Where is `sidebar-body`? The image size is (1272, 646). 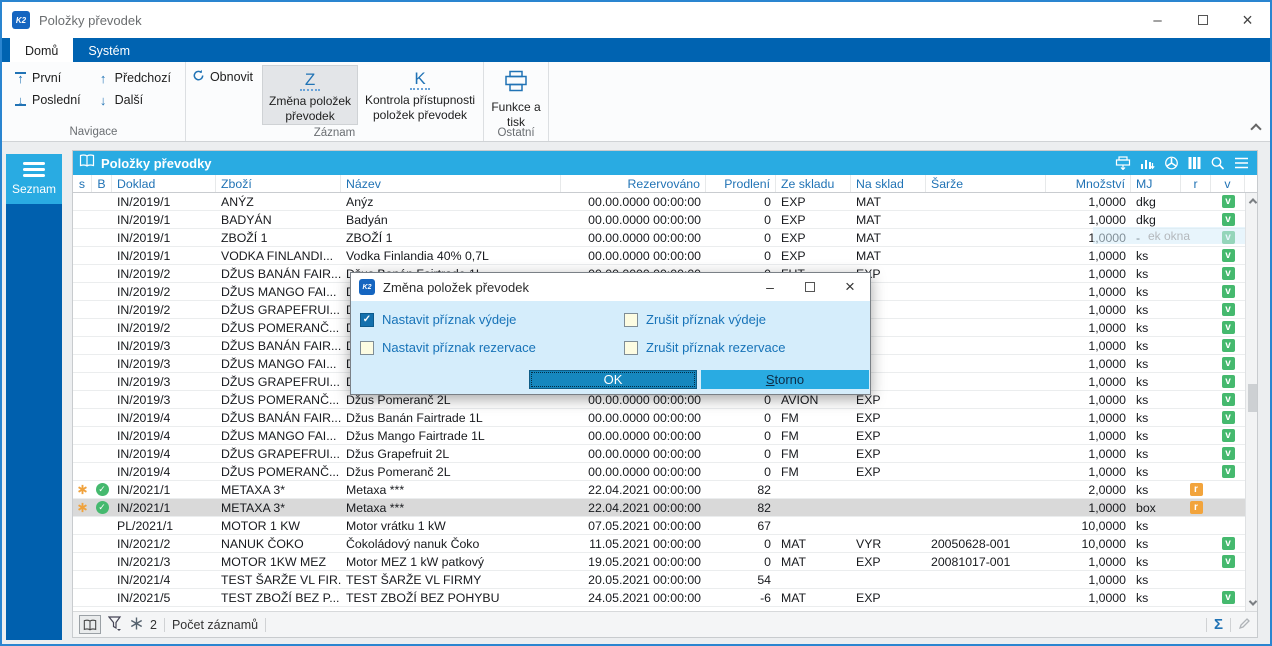
sidebar-body is located at coordinates (34, 422).